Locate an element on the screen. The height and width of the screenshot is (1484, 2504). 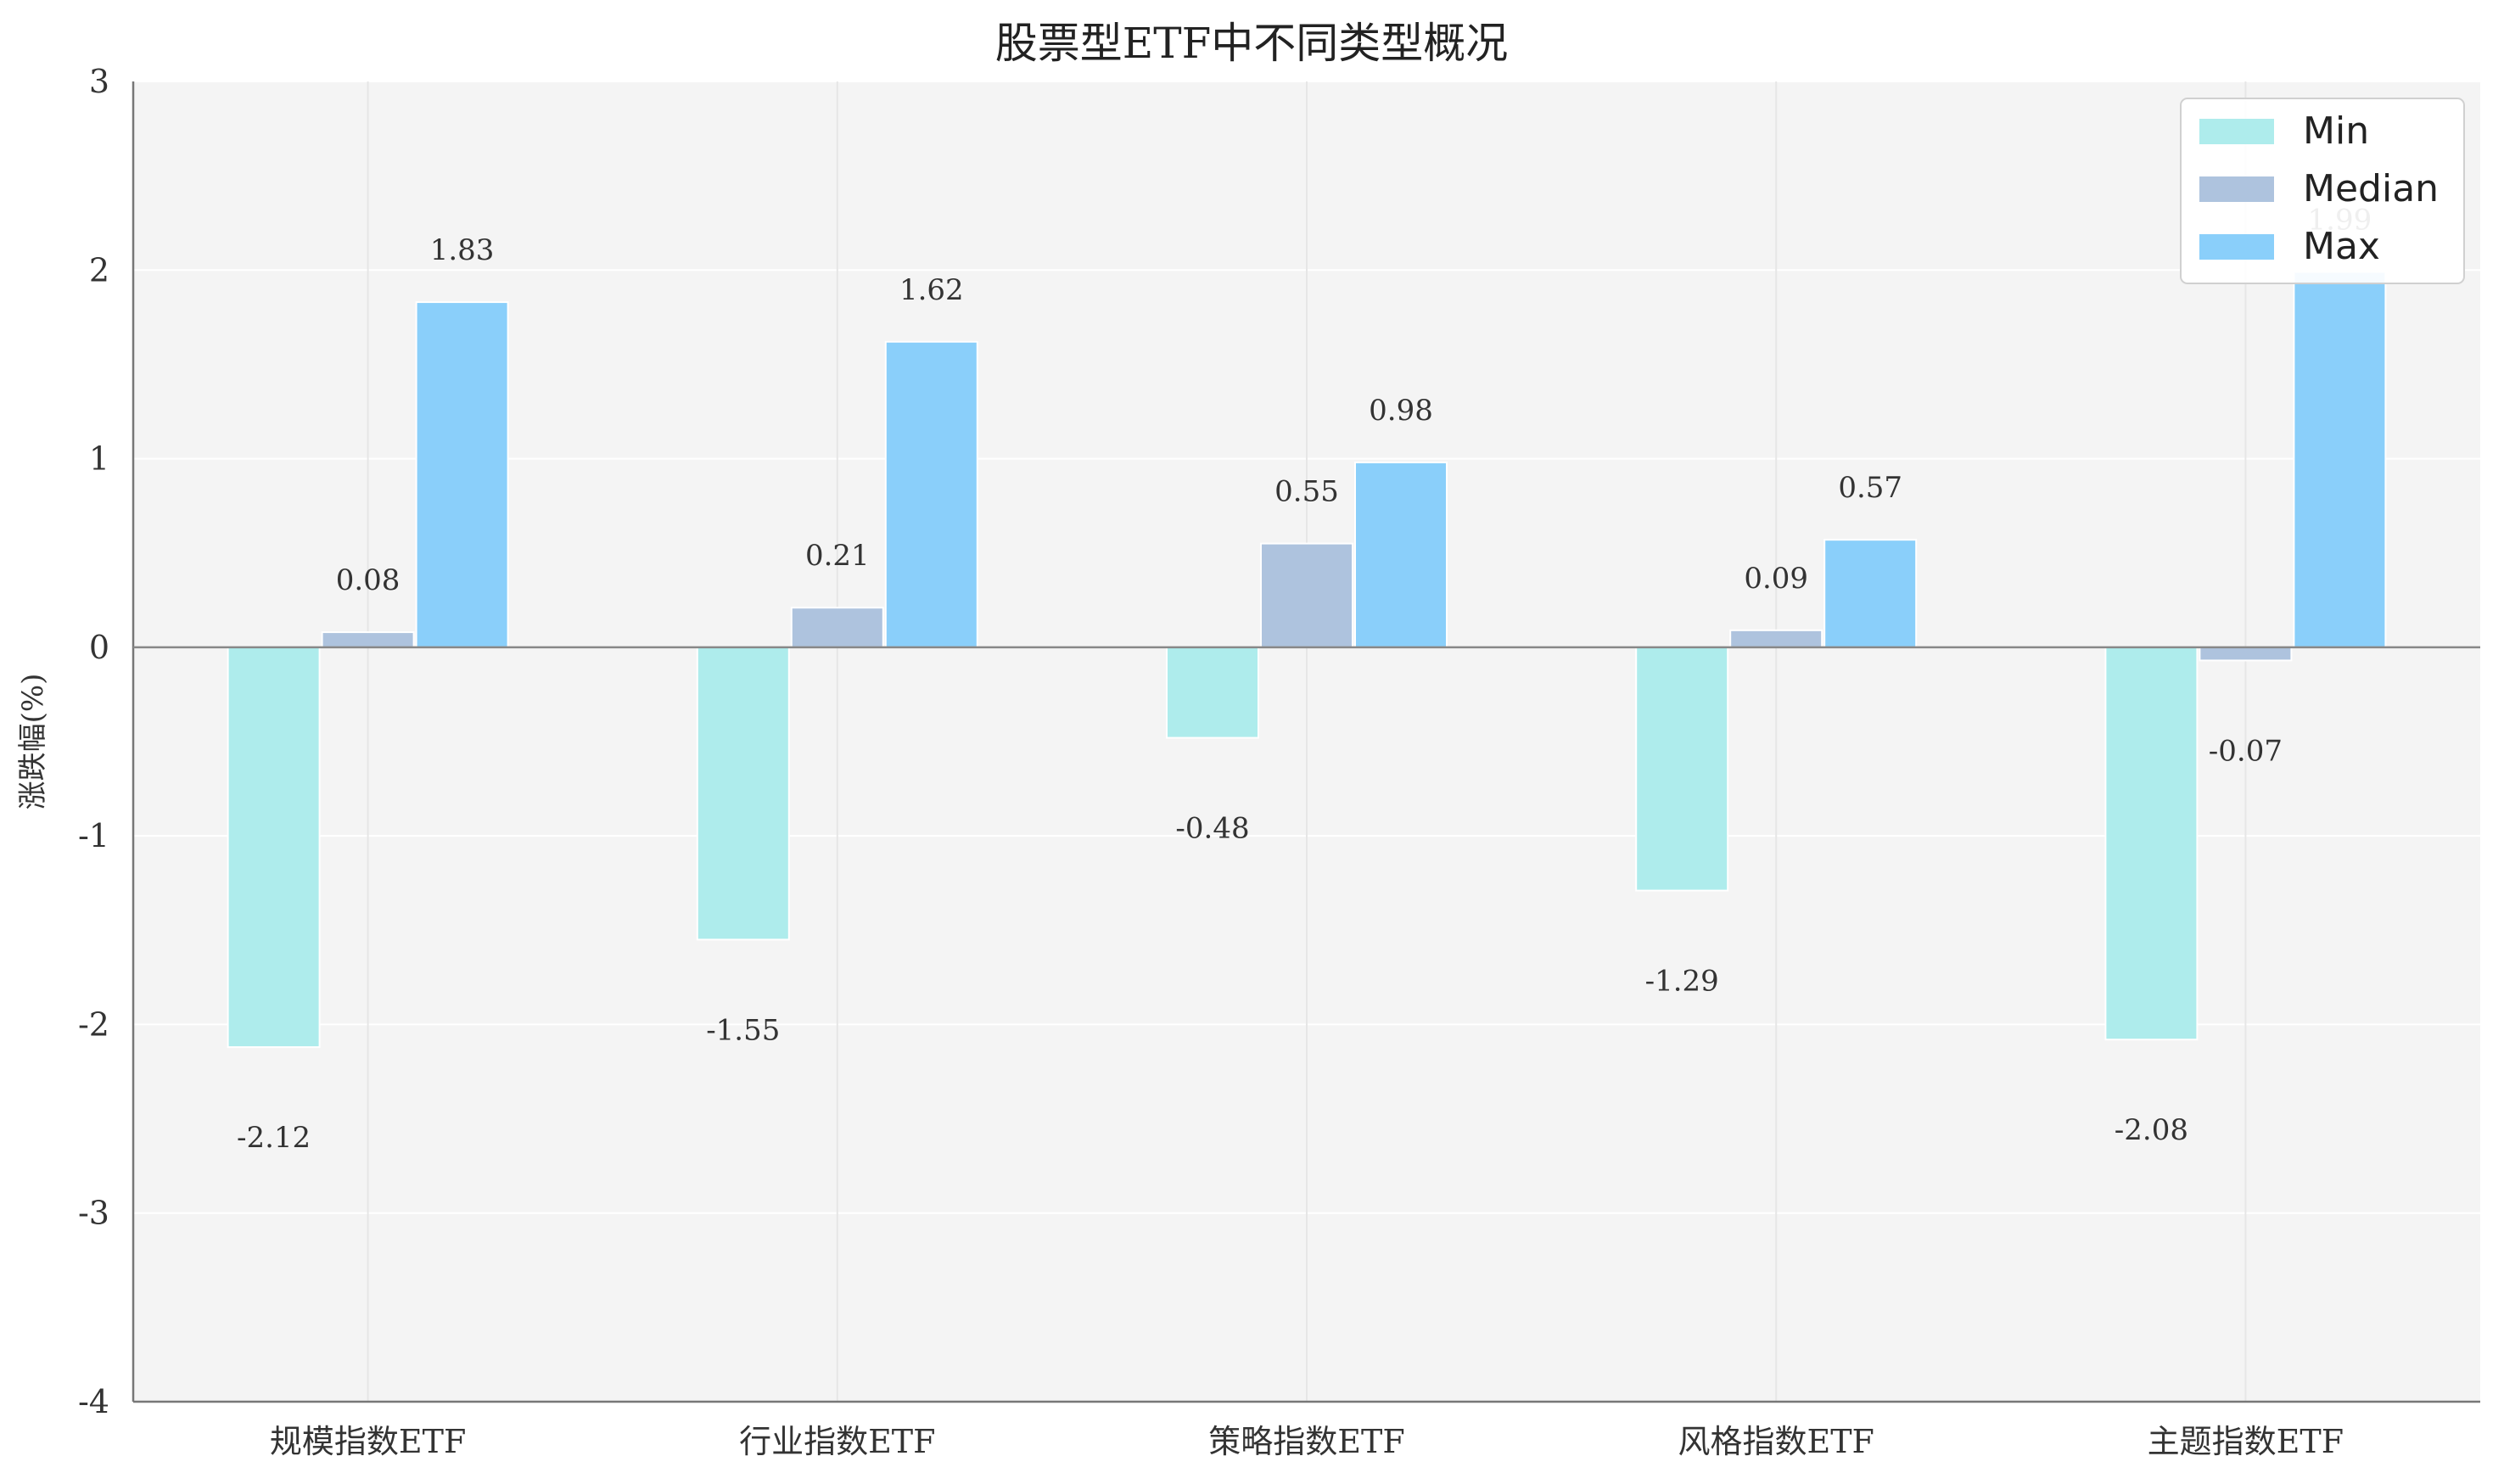
data-label: 0.21 is located at coordinates (838, 556).